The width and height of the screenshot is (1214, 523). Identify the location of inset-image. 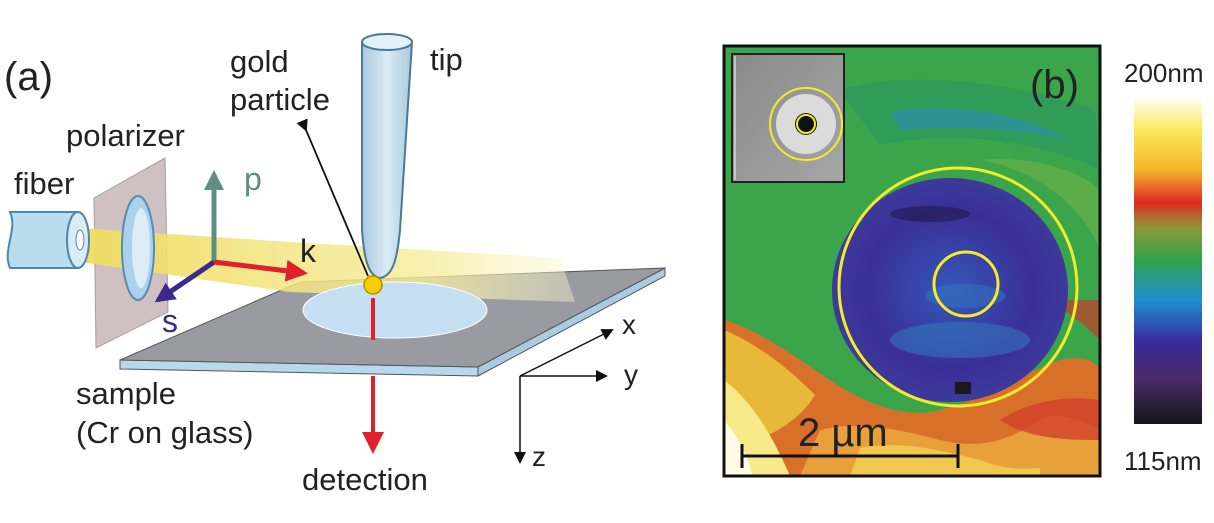
(788, 118).